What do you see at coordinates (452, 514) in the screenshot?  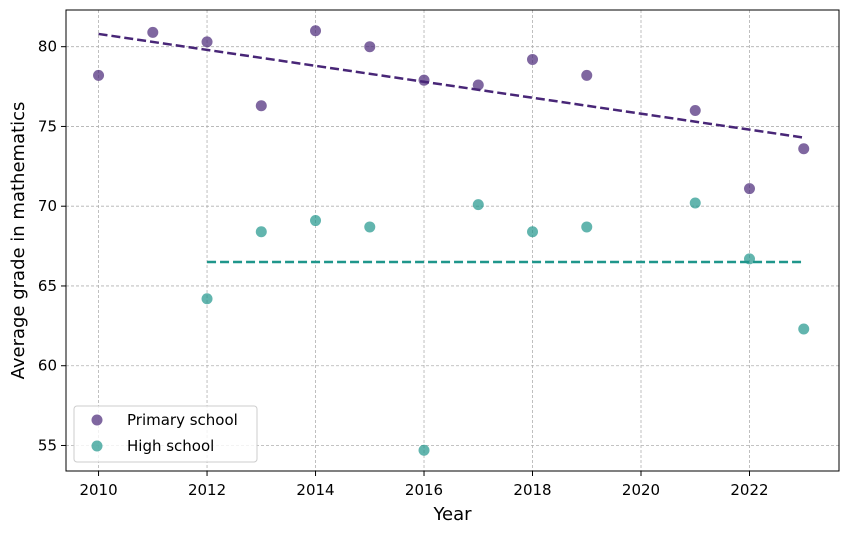 I see `x-axis-label: Year` at bounding box center [452, 514].